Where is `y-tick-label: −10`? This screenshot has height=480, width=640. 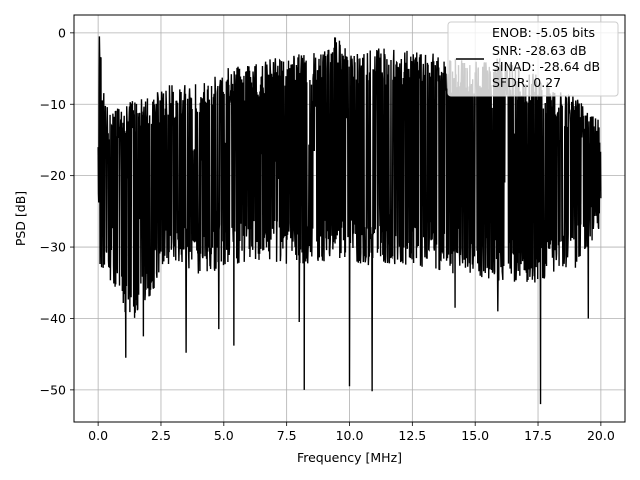 y-tick-label: −10 is located at coordinates (53, 104).